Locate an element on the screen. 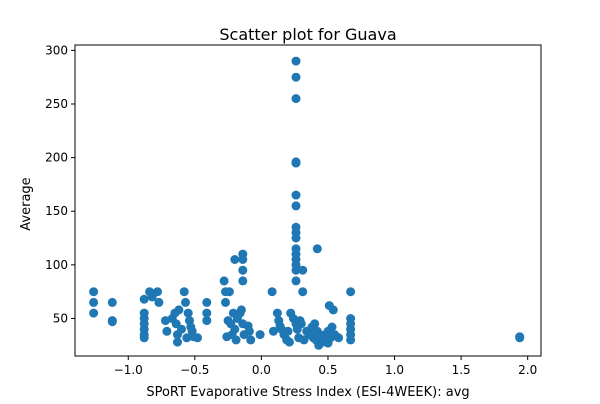 The image size is (600, 404). x-tick-label: 0.0 is located at coordinates (261, 370).